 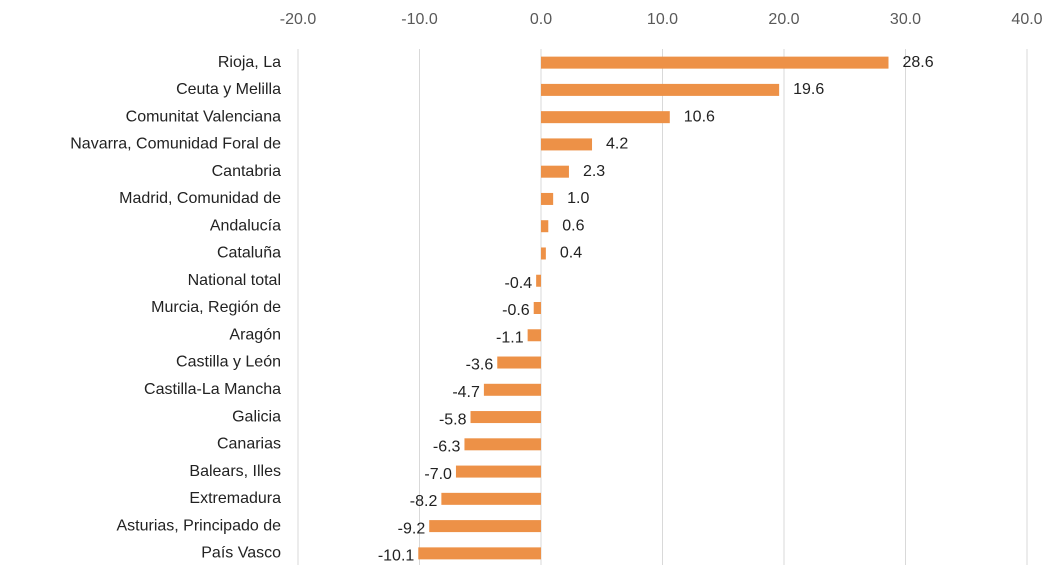 What do you see at coordinates (424, 501) in the screenshot?
I see `data-label: -8.2` at bounding box center [424, 501].